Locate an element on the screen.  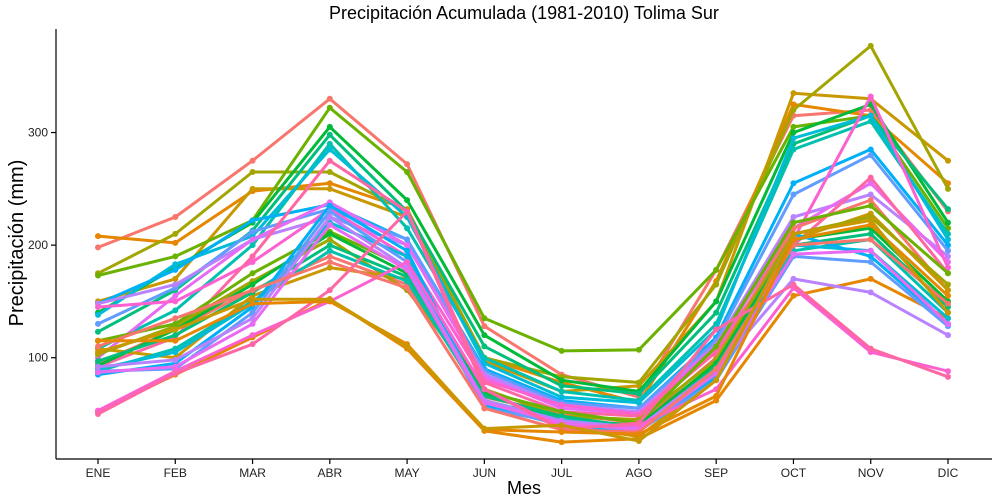
x-tick-label: NOV is located at coordinates (871, 473).